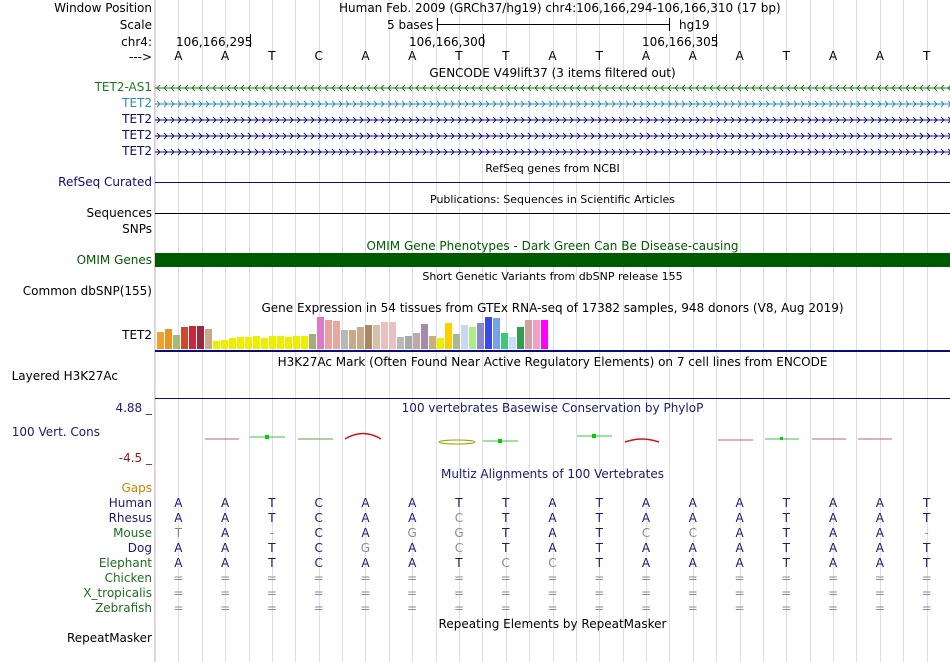 This screenshot has width=950, height=662. I want to click on gtex-expression-bars, so click(552, 333).